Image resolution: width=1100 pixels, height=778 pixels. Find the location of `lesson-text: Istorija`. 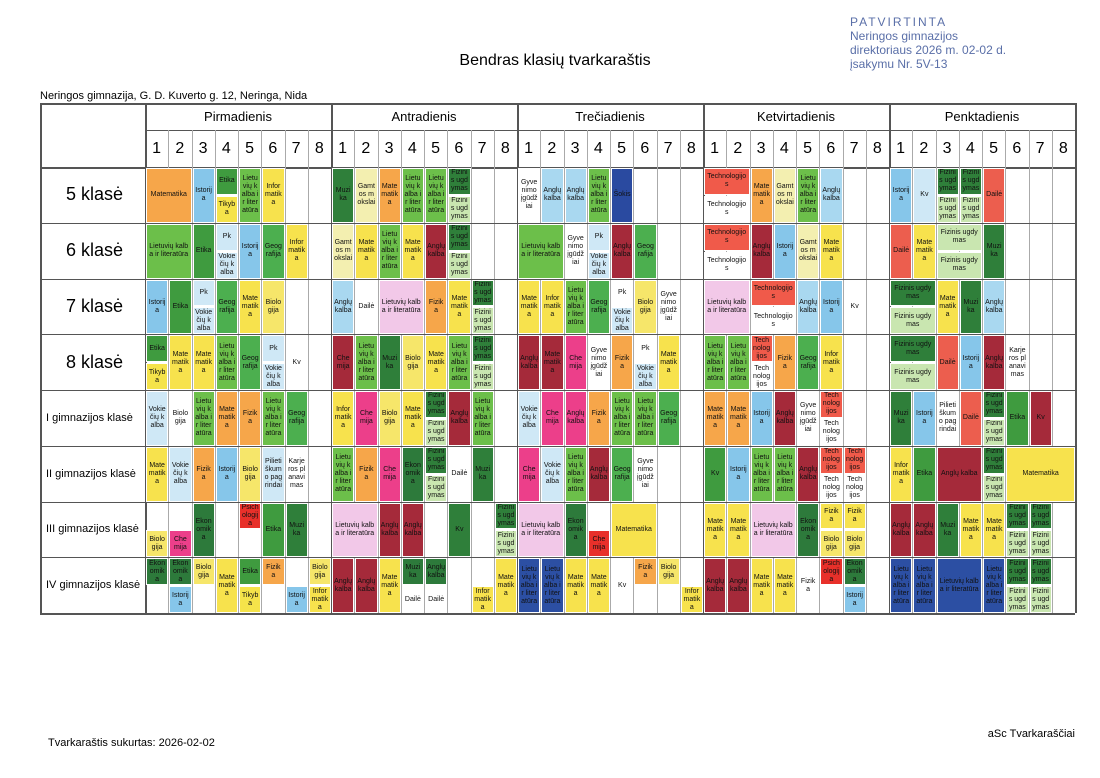

lesson-text: Istorija is located at coordinates (250, 251).